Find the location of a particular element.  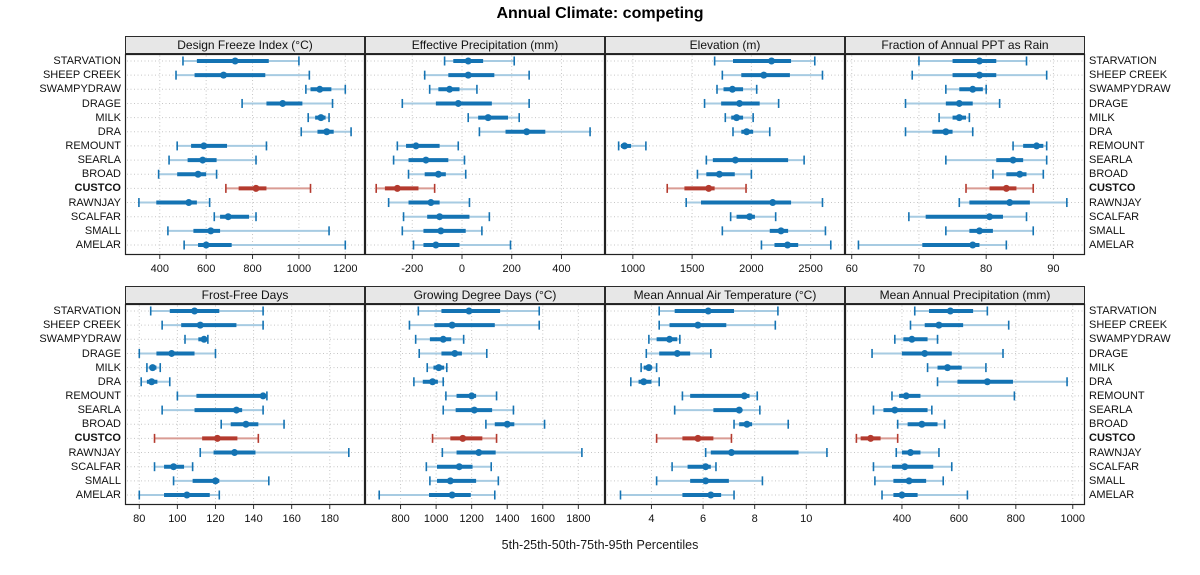

site-label-left: MILK is located at coordinates (108, 367).